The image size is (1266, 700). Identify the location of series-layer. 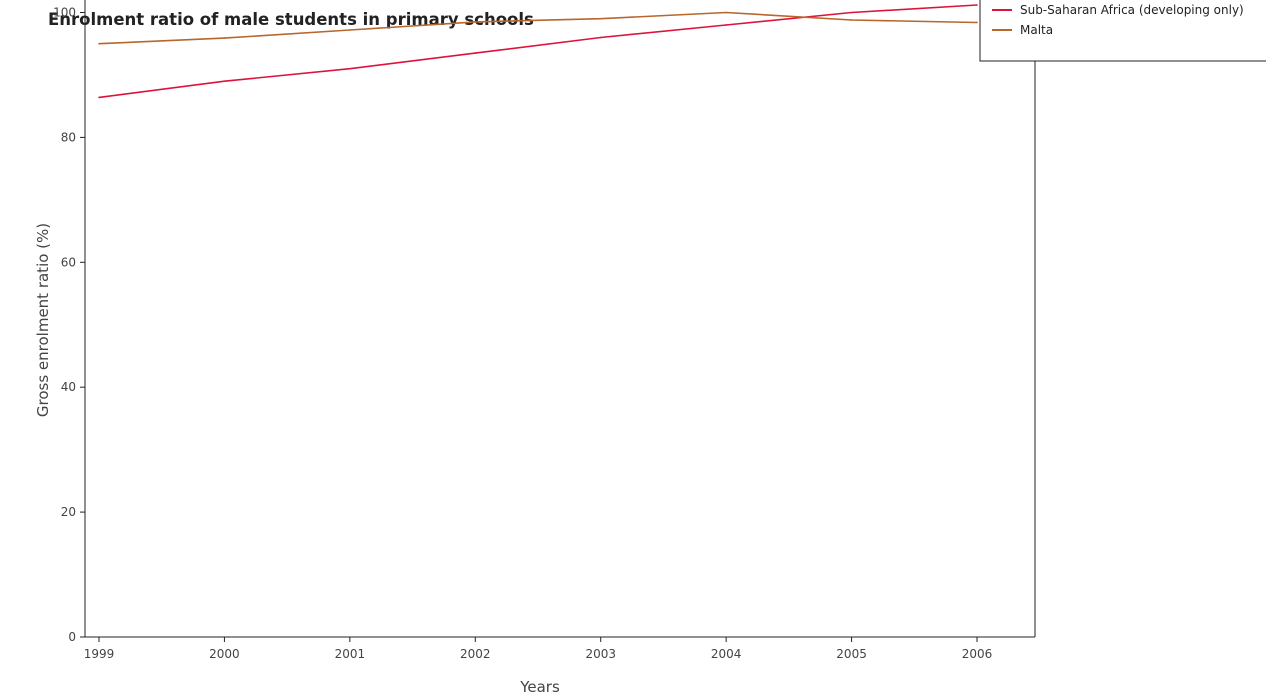
(538, 51).